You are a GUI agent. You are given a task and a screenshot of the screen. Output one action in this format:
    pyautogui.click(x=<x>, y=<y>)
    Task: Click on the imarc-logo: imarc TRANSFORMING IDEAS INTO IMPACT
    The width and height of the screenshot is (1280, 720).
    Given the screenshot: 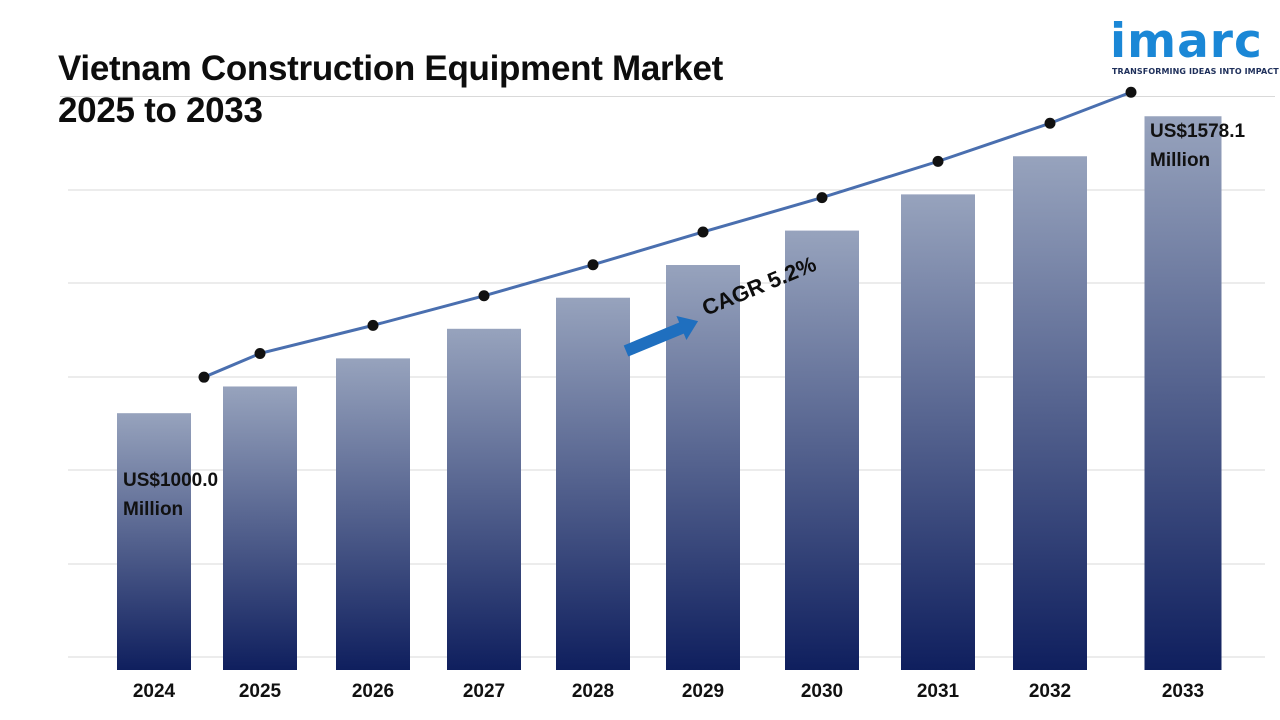 What is the action you would take?
    pyautogui.click(x=1194, y=46)
    